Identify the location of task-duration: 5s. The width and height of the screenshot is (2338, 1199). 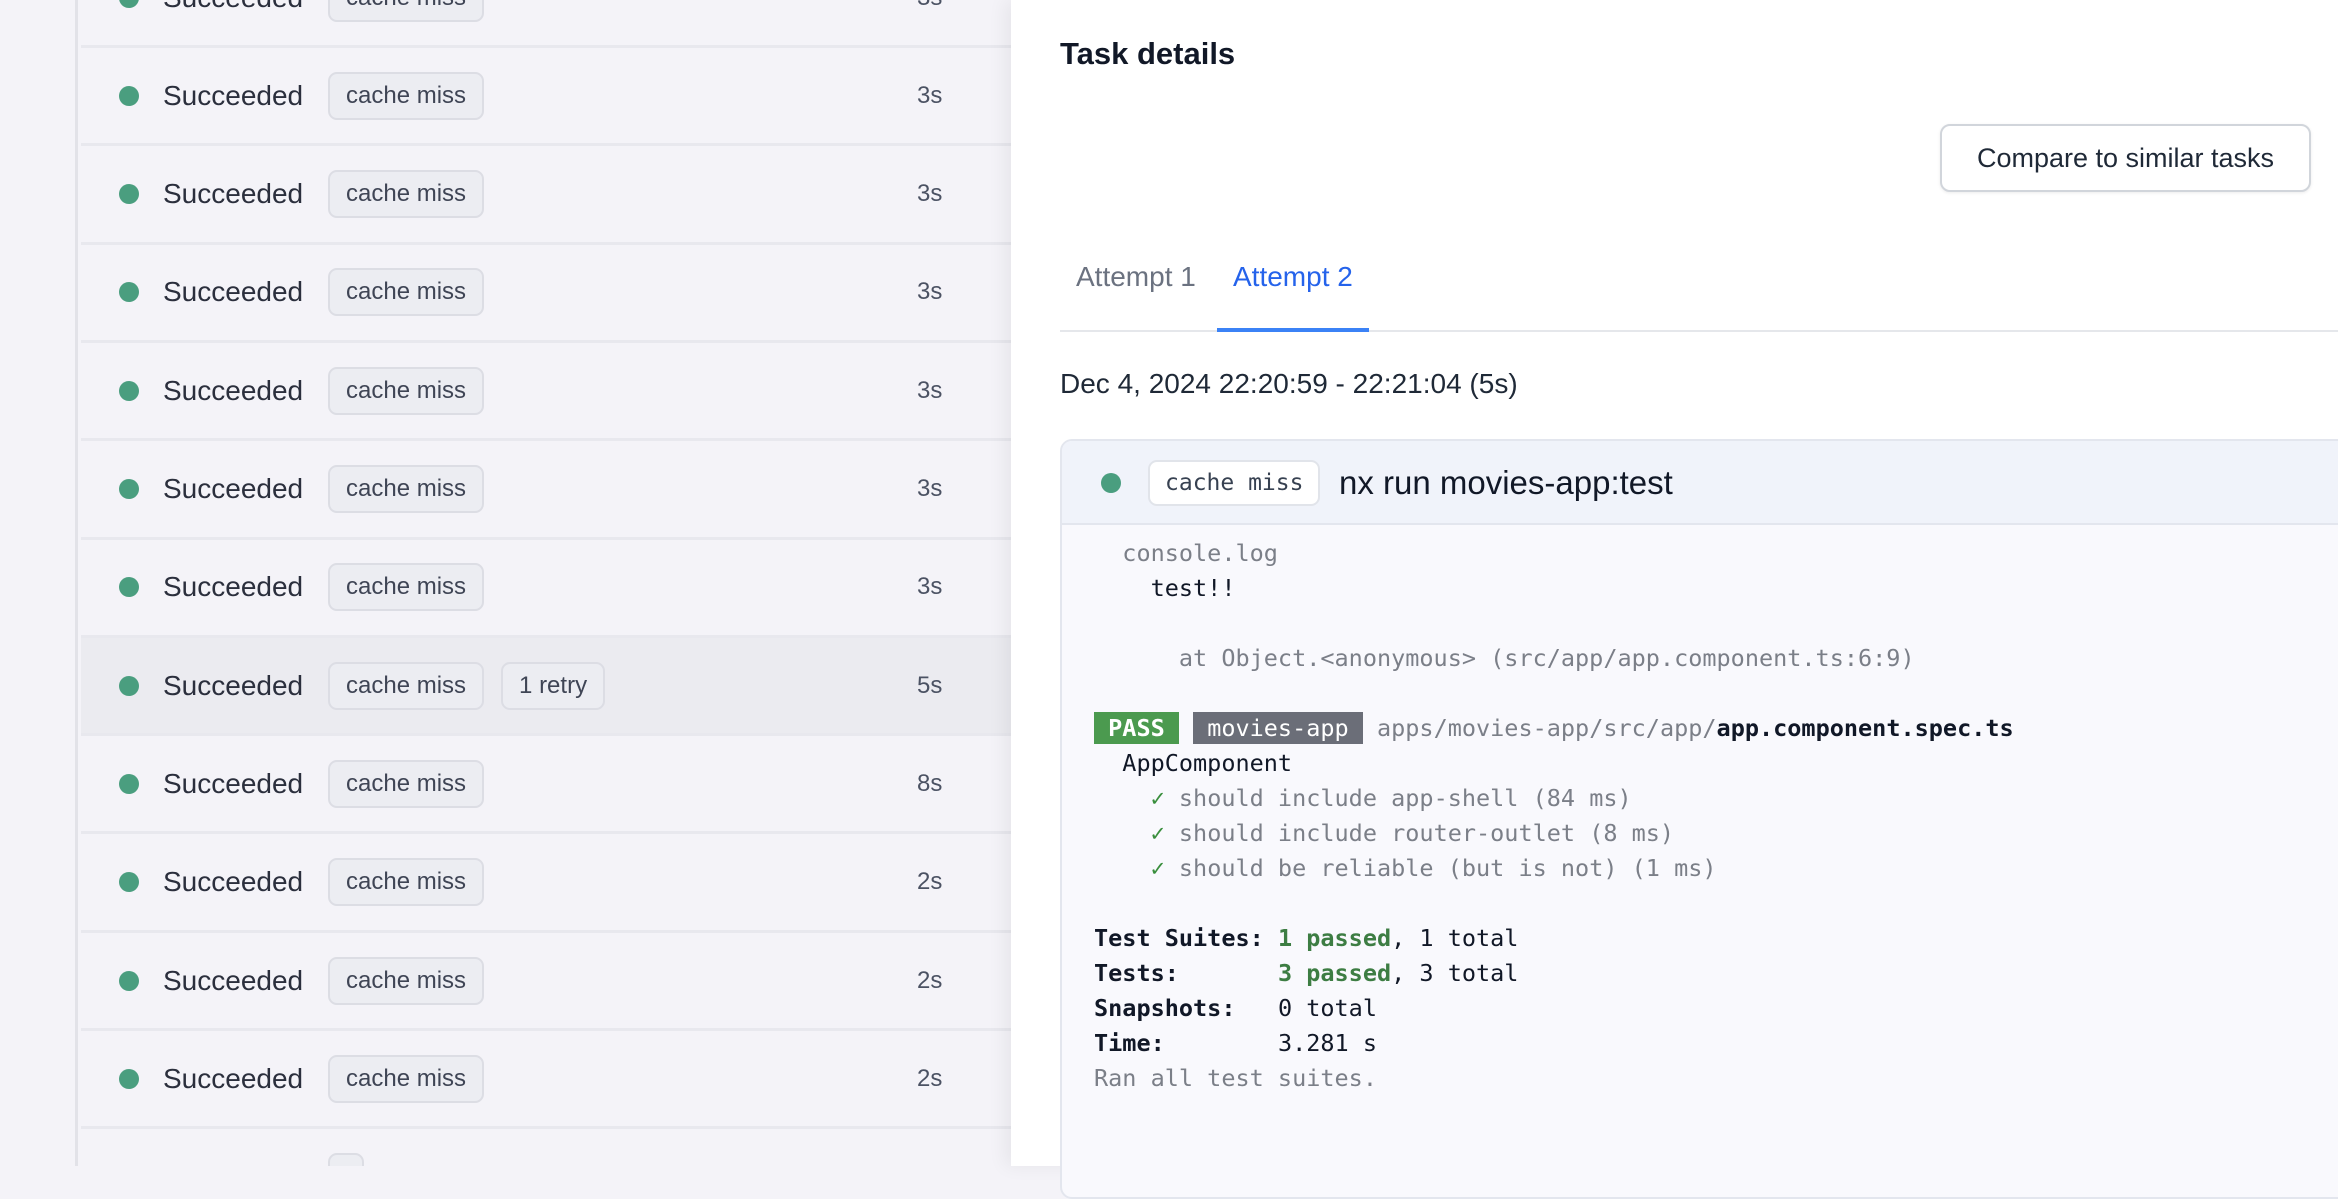
(930, 685).